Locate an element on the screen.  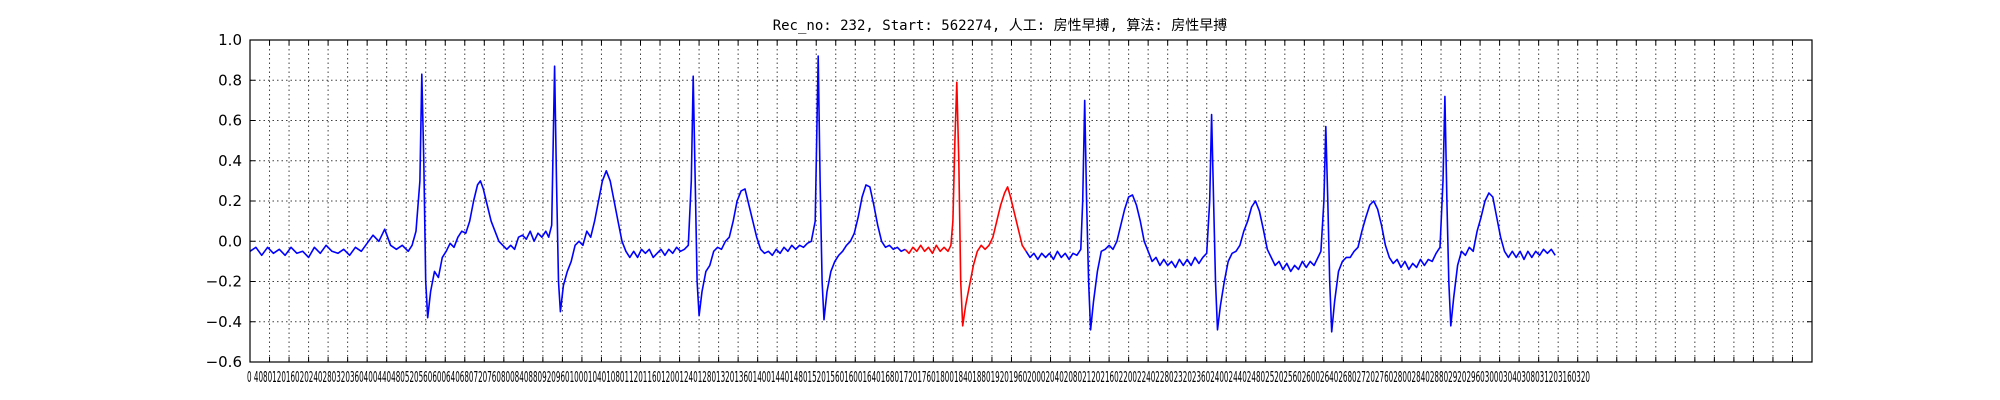
y-tick-label: 0.6 is located at coordinates (230, 121).